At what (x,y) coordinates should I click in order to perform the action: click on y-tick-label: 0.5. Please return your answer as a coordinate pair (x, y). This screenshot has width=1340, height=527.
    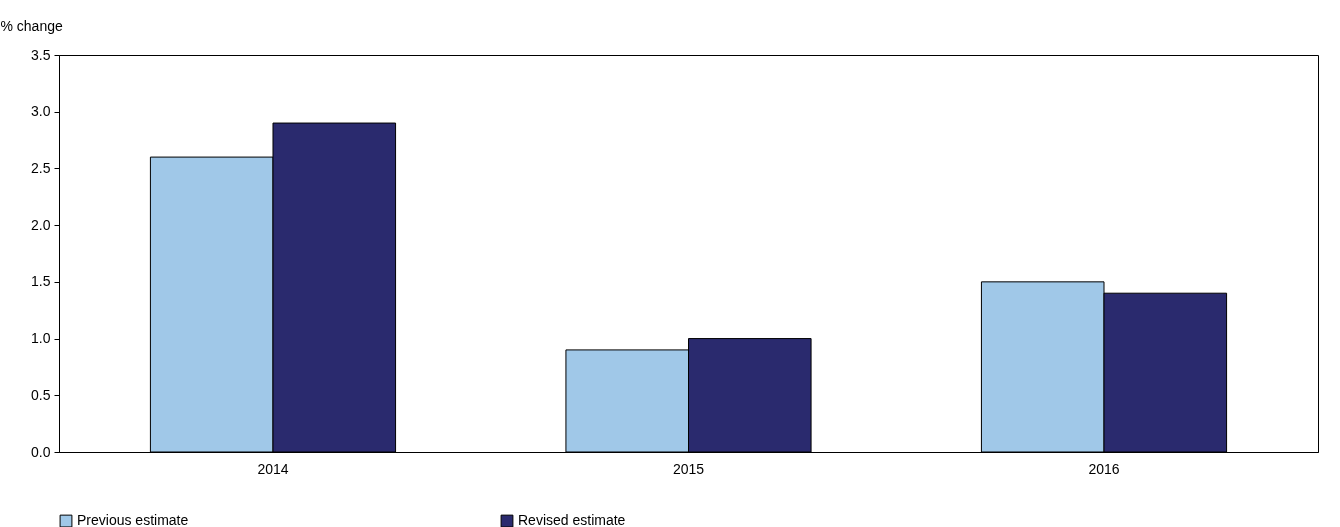
    Looking at the image, I should click on (41, 394).